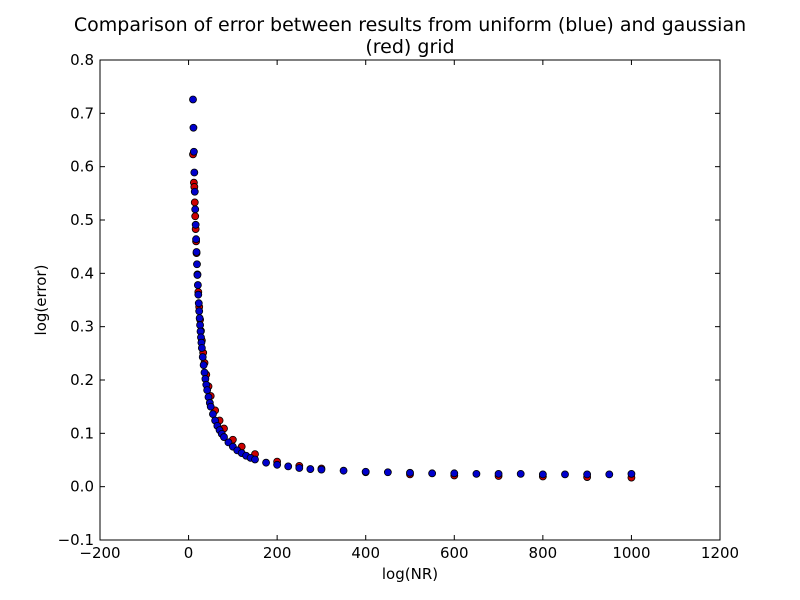 This screenshot has width=800, height=600. What do you see at coordinates (409, 47) in the screenshot?
I see `chart-title-line-2: (red) grid` at bounding box center [409, 47].